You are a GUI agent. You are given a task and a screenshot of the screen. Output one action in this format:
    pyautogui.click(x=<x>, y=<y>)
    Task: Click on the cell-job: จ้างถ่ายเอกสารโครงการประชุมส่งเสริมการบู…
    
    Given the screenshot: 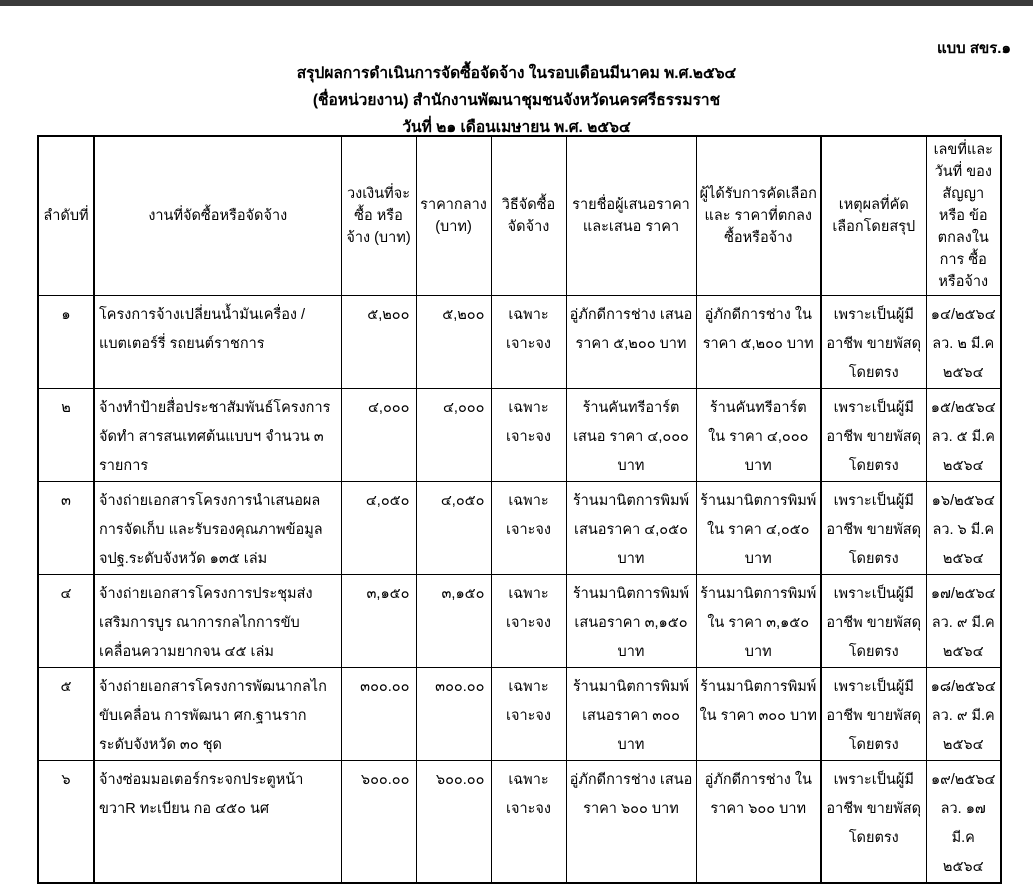 What is the action you would take?
    pyautogui.click(x=217, y=621)
    